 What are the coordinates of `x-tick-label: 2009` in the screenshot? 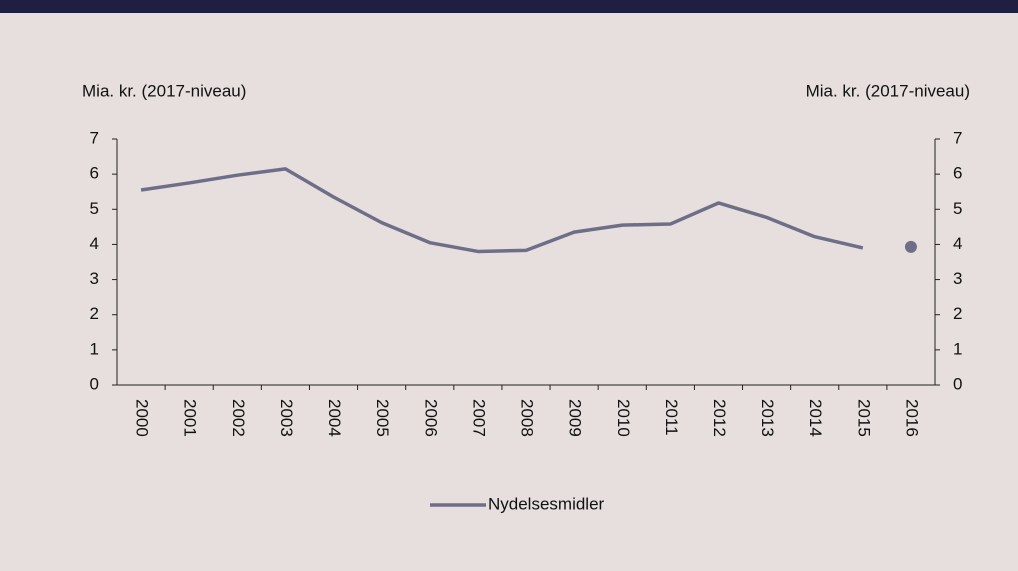 It's located at (575, 418).